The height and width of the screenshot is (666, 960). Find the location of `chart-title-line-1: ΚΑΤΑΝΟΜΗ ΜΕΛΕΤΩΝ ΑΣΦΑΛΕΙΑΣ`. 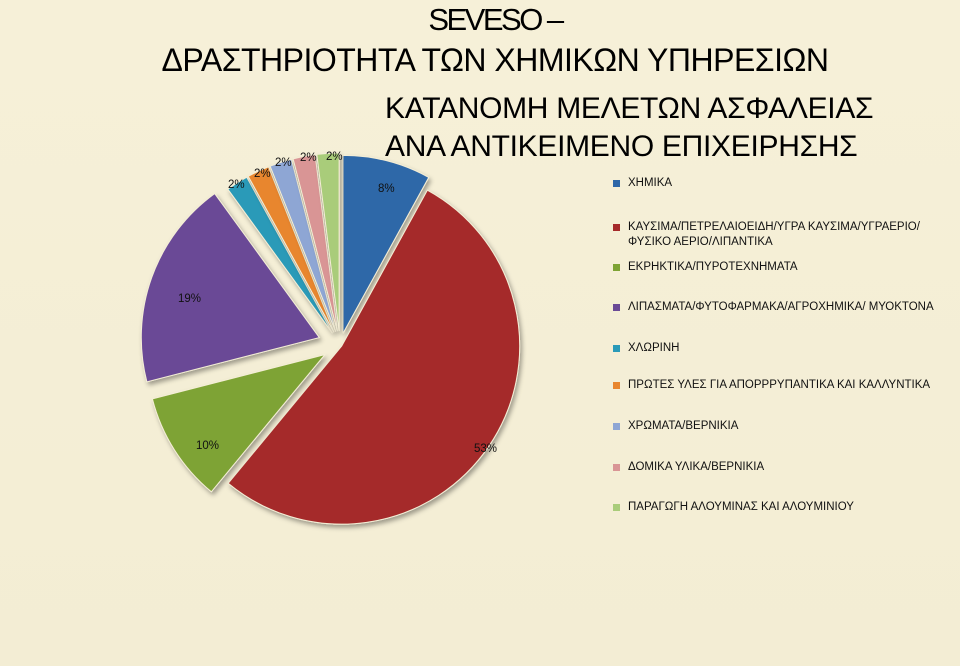

chart-title-line-1: ΚΑΤΑΝΟΜΗ ΜΕΛΕΤΩΝ ΑΣΦΑΛΕΙΑΣ is located at coordinates (629, 108).